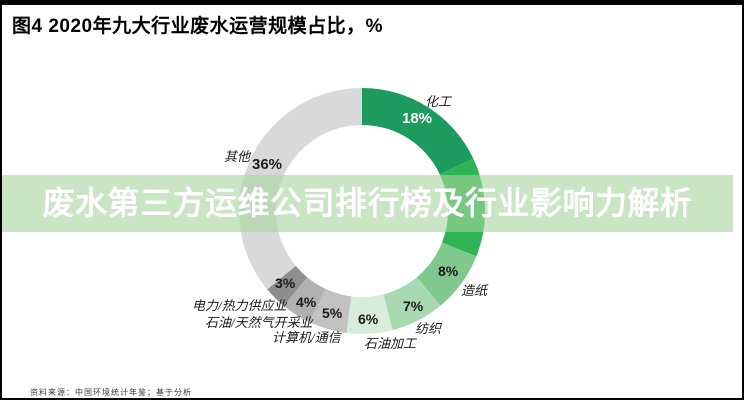 Image resolution: width=744 pixels, height=400 pixels. What do you see at coordinates (306, 337) in the screenshot?
I see `segment-label-computer-comm: 计算机/通信` at bounding box center [306, 337].